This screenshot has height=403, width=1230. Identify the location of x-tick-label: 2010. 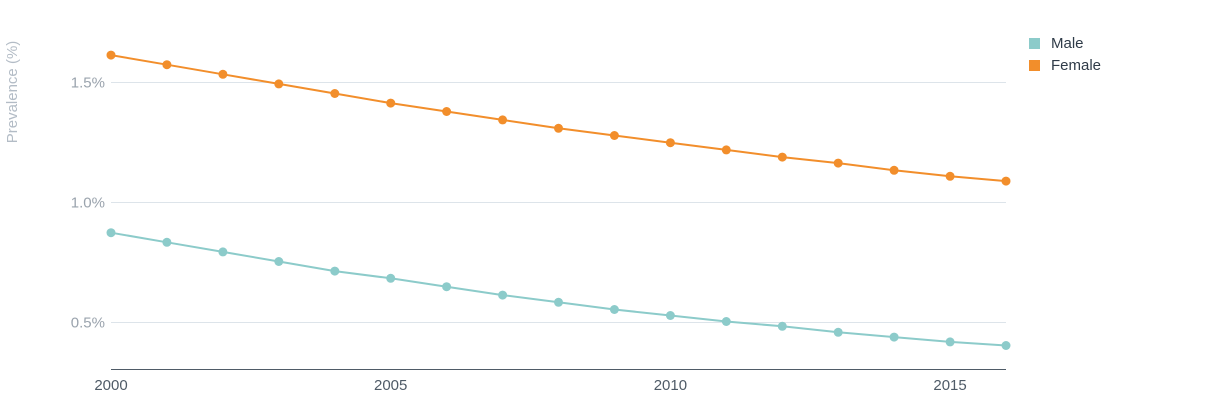
(670, 385).